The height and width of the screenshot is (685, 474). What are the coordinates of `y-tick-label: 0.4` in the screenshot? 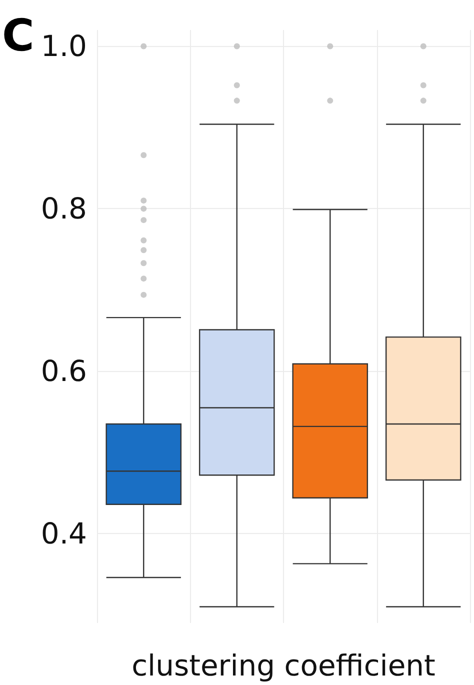 It's located at (63, 533).